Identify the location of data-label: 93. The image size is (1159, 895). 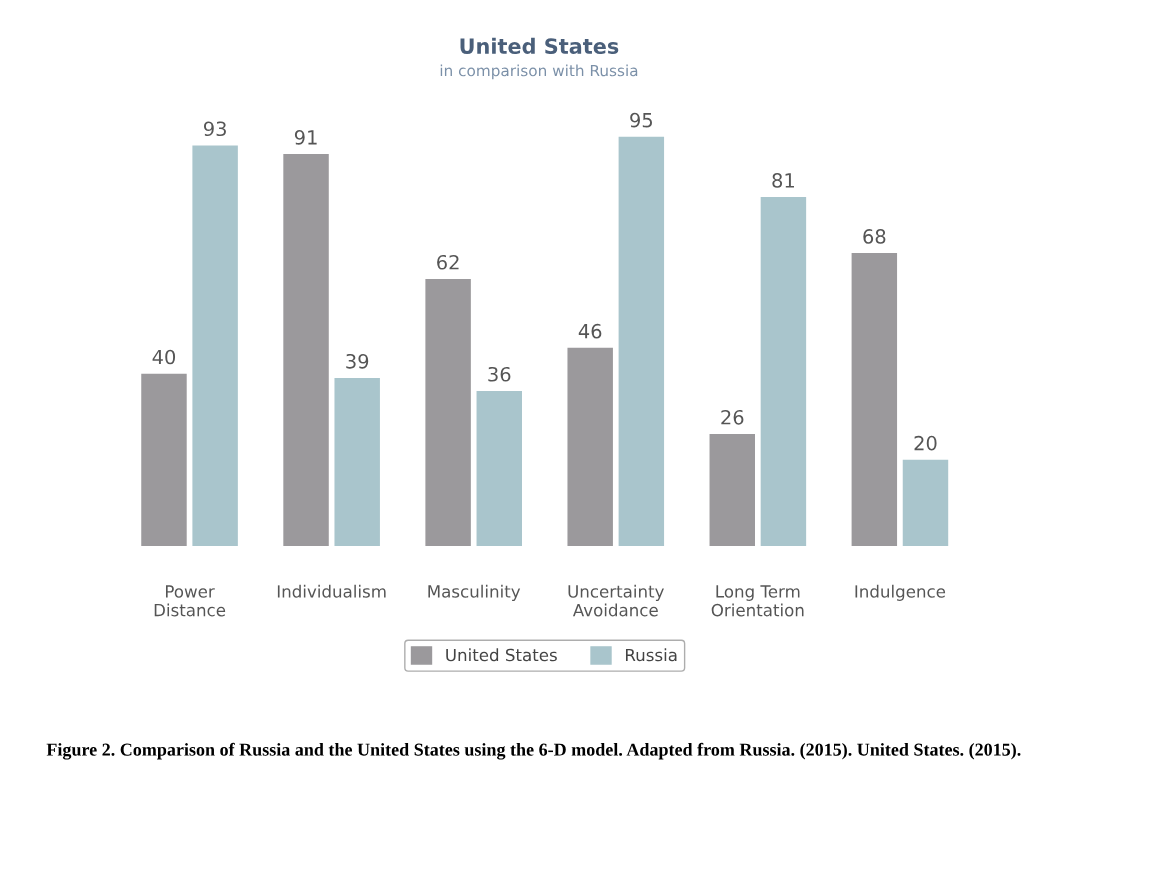
(214, 129).